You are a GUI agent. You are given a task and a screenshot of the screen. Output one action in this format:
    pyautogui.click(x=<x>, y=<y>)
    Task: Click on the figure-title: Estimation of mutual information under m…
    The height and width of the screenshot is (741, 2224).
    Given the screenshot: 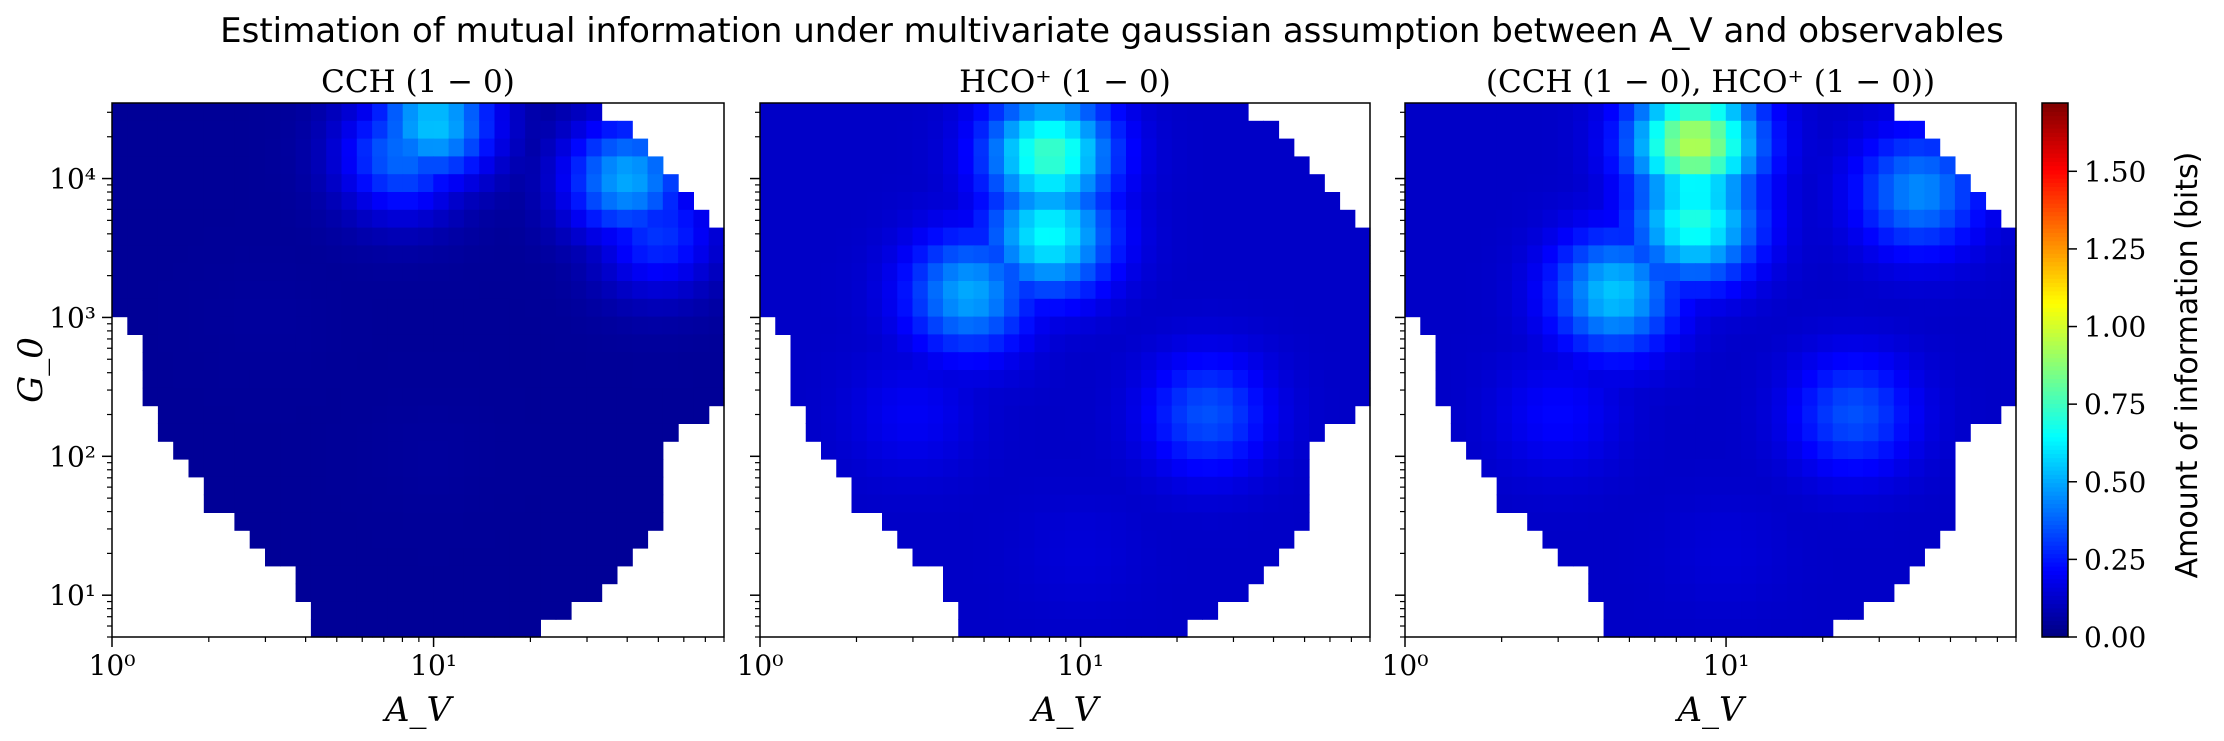 What is the action you would take?
    pyautogui.click(x=1112, y=31)
    